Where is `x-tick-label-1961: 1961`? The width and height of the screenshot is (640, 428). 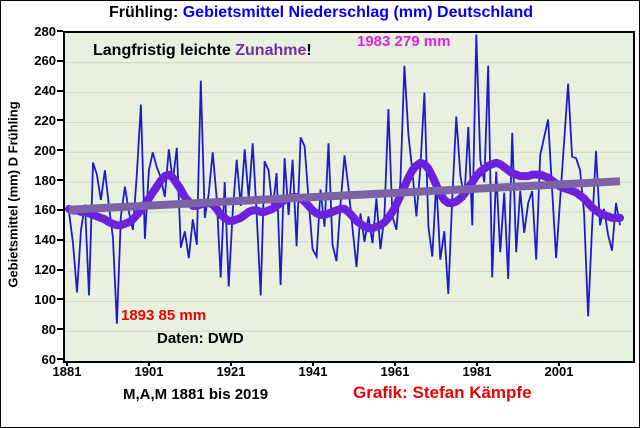
x-tick-label-1961: 1961 is located at coordinates (395, 371).